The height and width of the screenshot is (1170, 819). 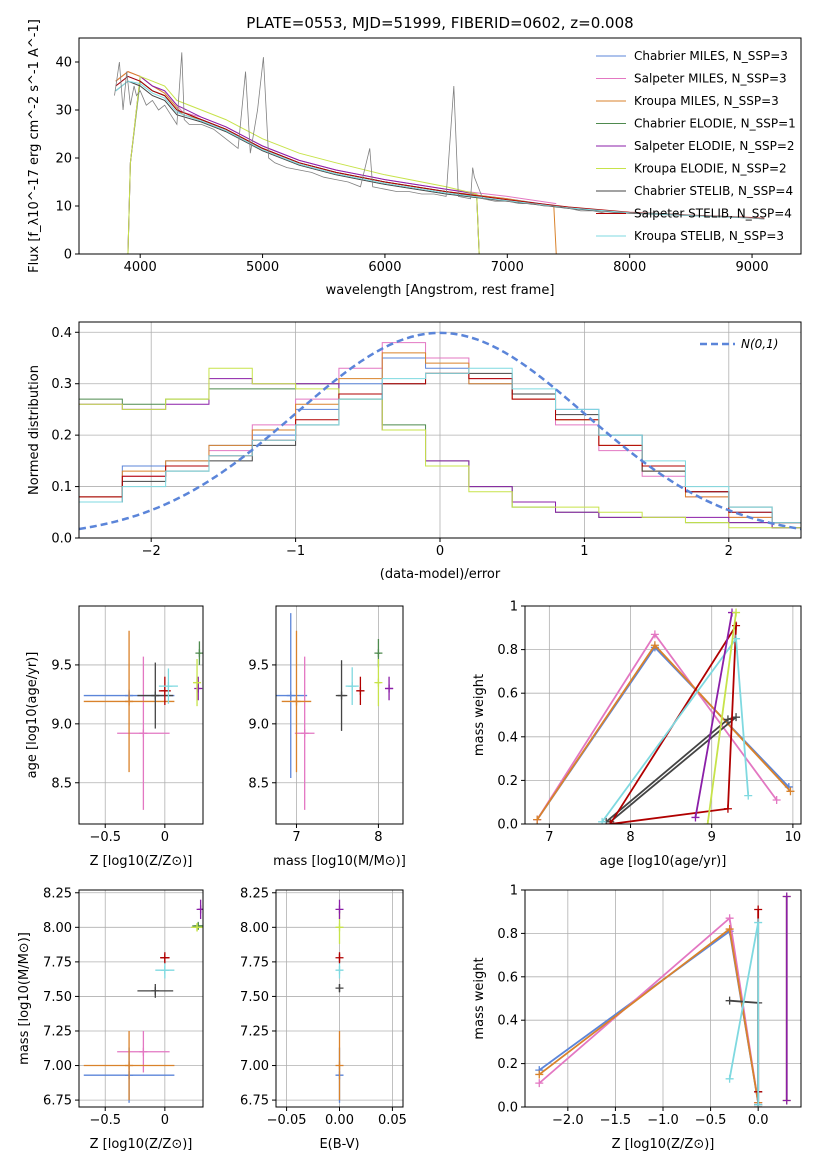 I want to click on x-axis-label: Z [log10(Z/Z⊙)], so click(x=141, y=1144).